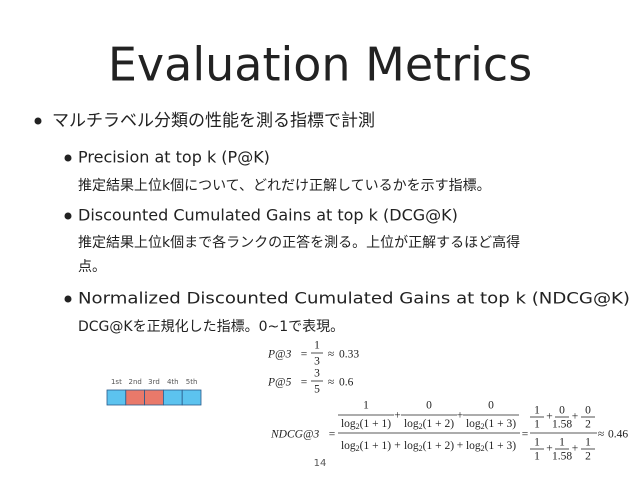 This screenshot has height=479, width=638. I want to click on formula-text: 5, so click(317, 390).